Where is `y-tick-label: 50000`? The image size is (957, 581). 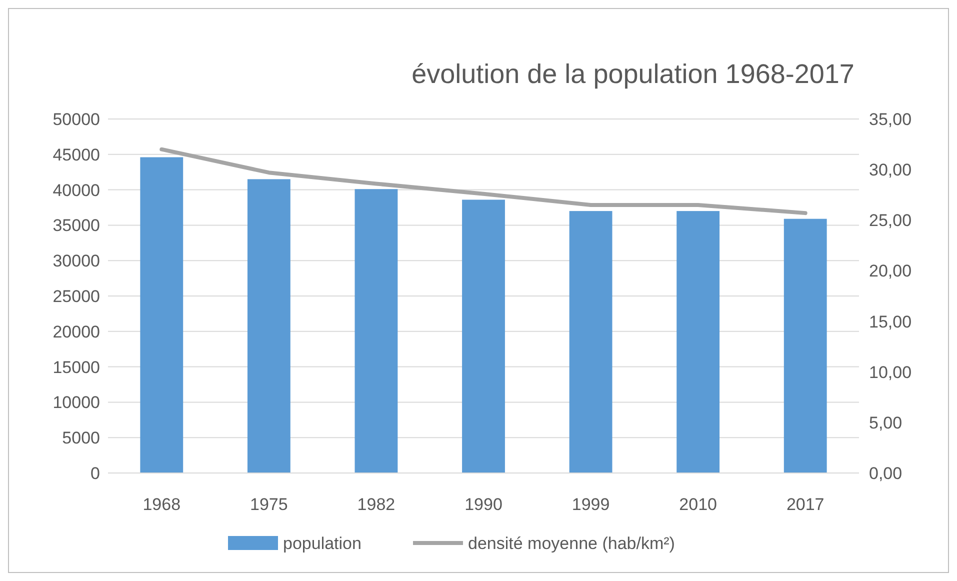
y-tick-label: 50000 is located at coordinates (76, 119).